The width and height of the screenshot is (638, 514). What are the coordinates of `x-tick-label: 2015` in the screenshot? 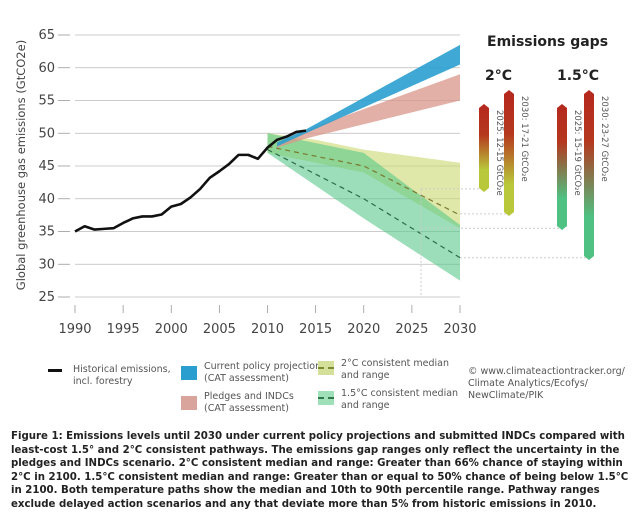 It's located at (315, 329).